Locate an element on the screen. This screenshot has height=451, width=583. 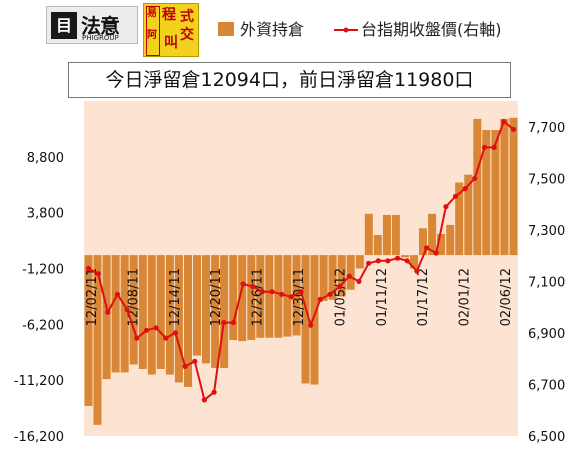
legend-line-label: 台指期收盤價(右軸) is located at coordinates (431, 29).